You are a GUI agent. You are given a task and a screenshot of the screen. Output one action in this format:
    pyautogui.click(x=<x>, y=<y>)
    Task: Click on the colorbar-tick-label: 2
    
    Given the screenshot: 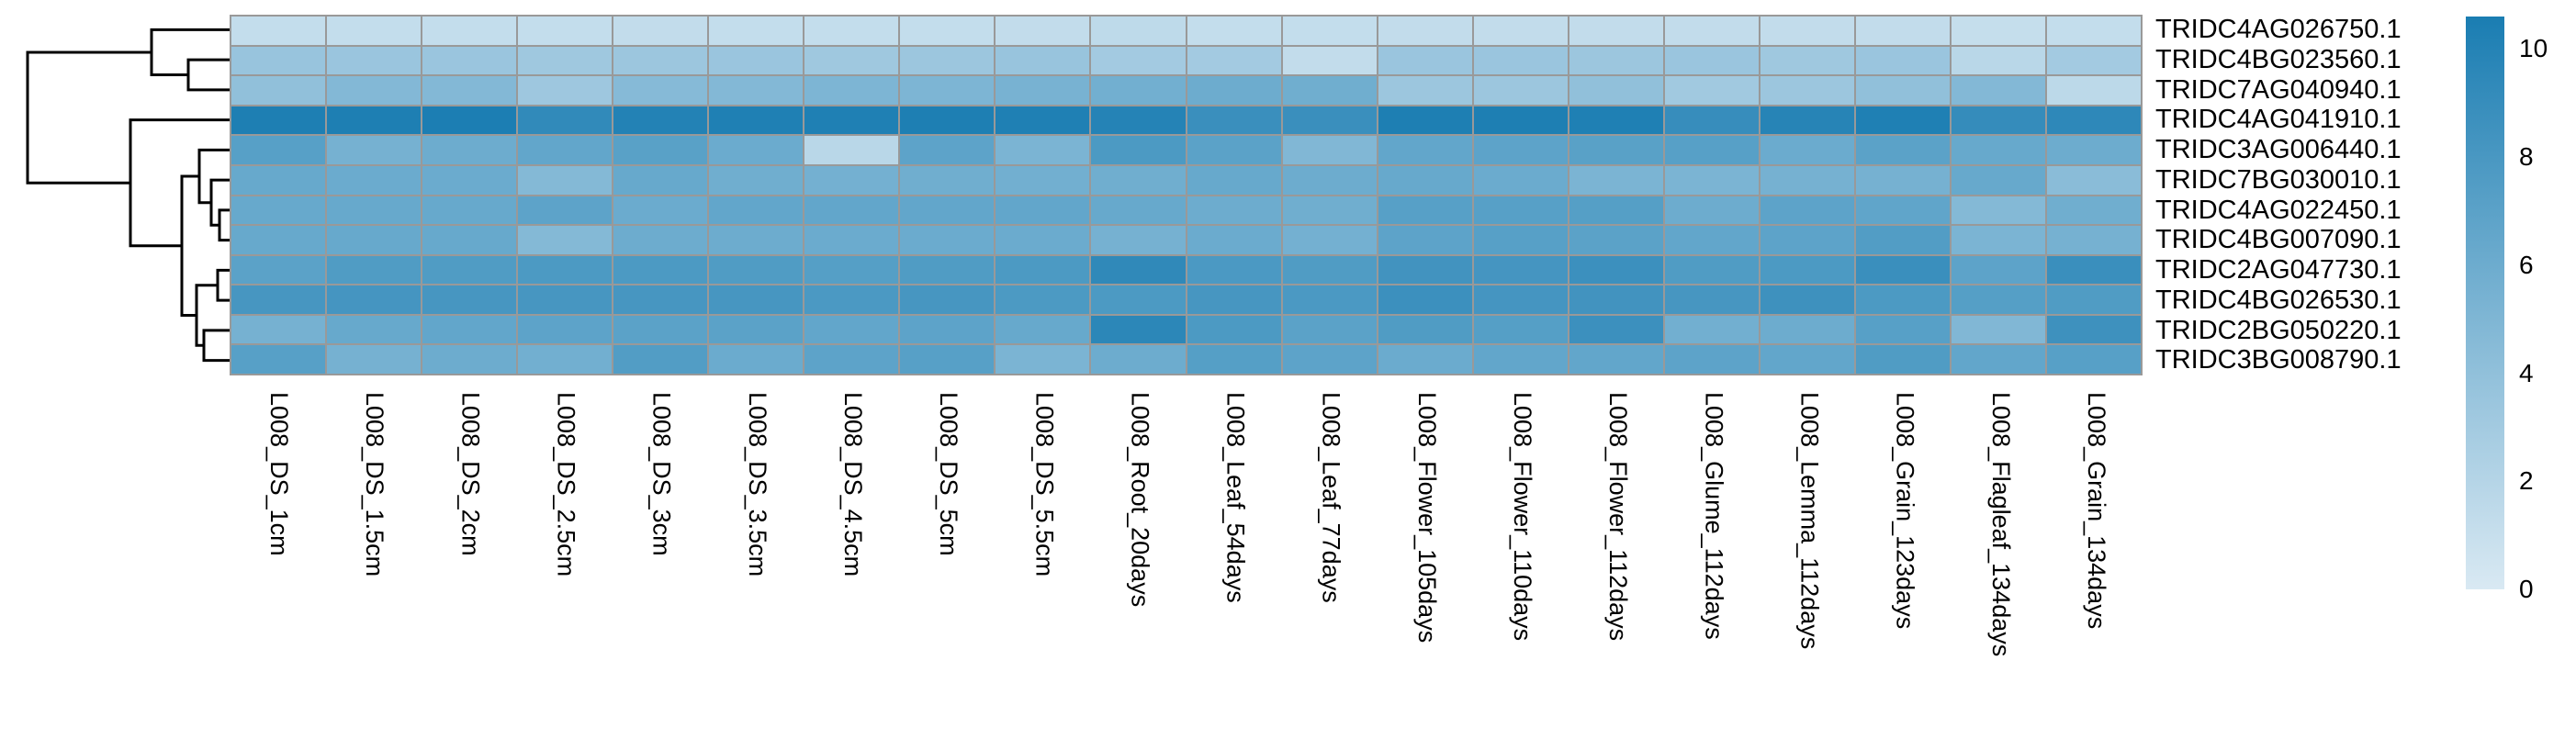 What is the action you would take?
    pyautogui.click(x=2526, y=481)
    